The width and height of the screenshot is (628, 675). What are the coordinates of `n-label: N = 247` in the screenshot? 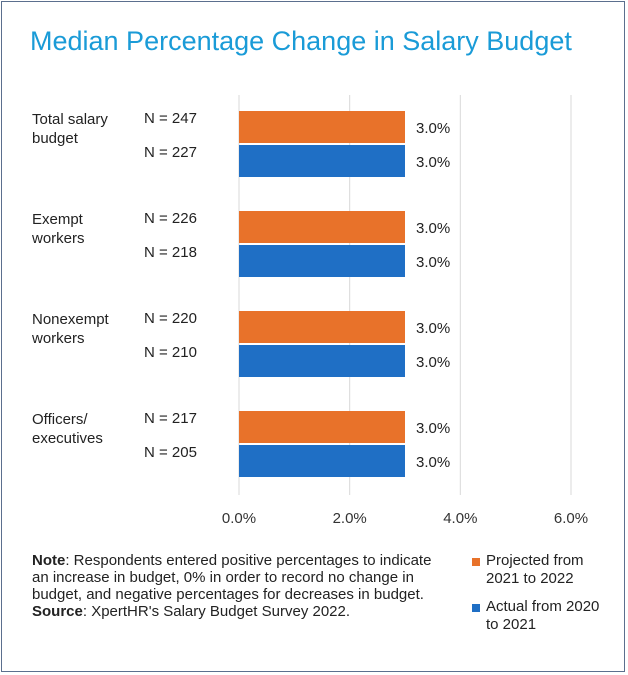 It's located at (170, 118).